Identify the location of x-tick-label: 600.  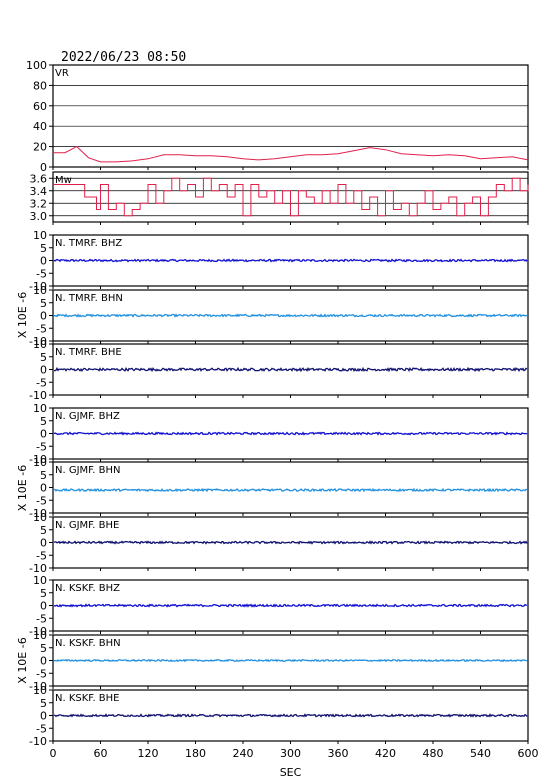
(528, 753).